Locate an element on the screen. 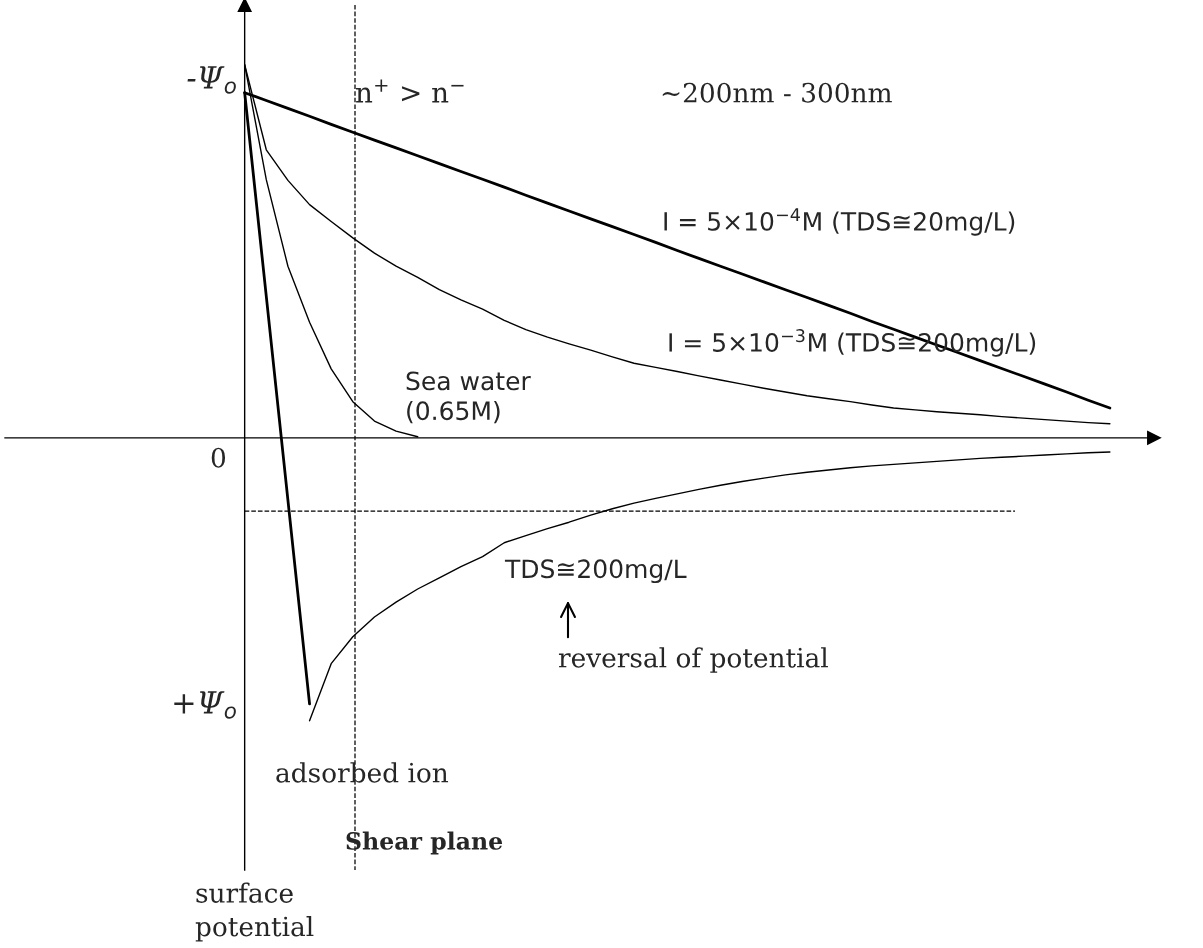 This screenshot has width=1203, height=948. annotation: reversal of potential is located at coordinates (693, 660).